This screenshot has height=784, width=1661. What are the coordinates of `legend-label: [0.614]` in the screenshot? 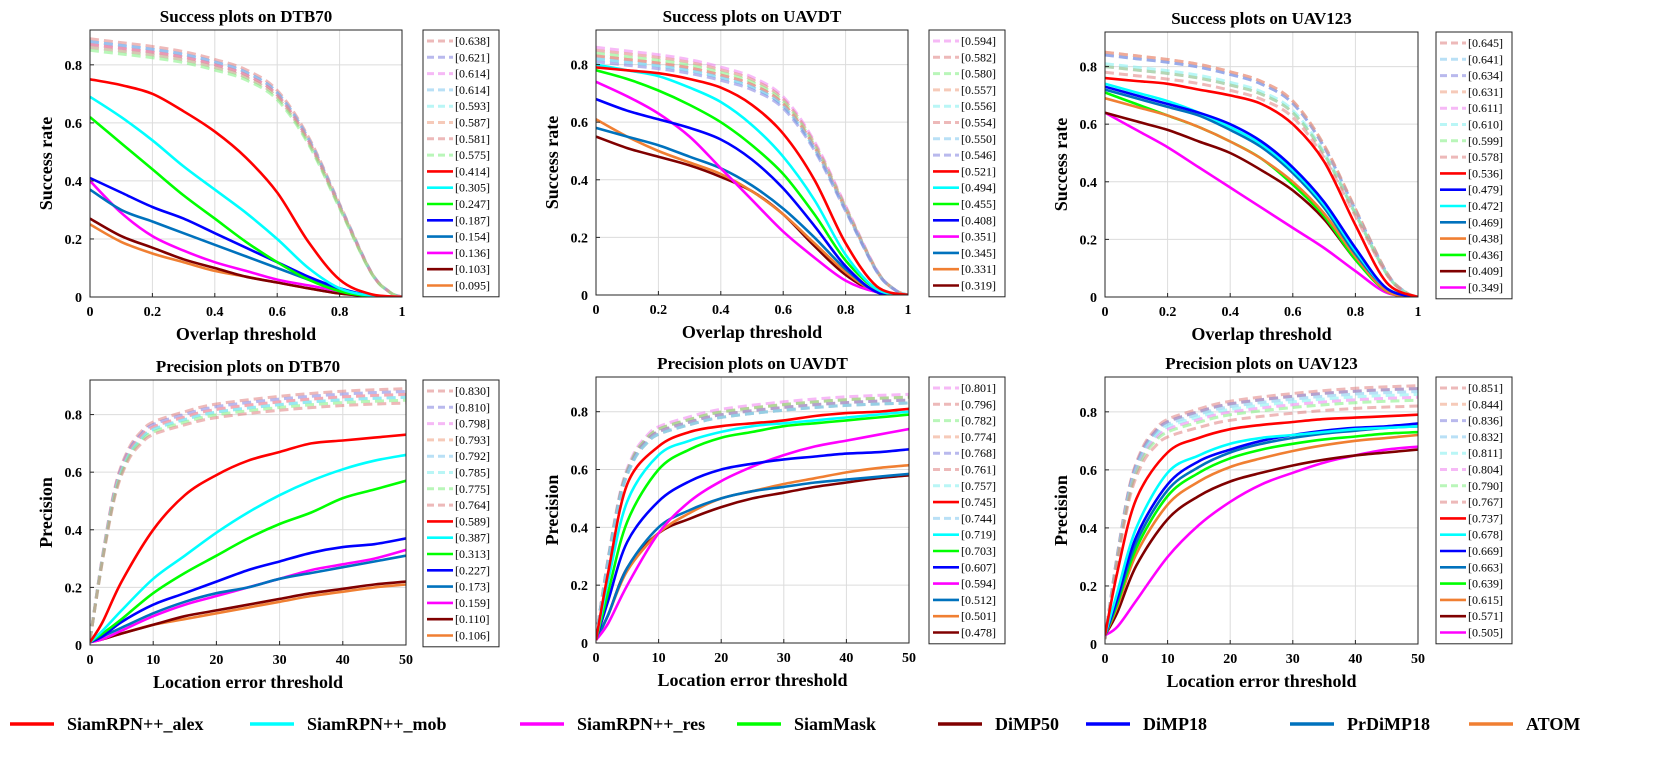 It's located at (472, 90).